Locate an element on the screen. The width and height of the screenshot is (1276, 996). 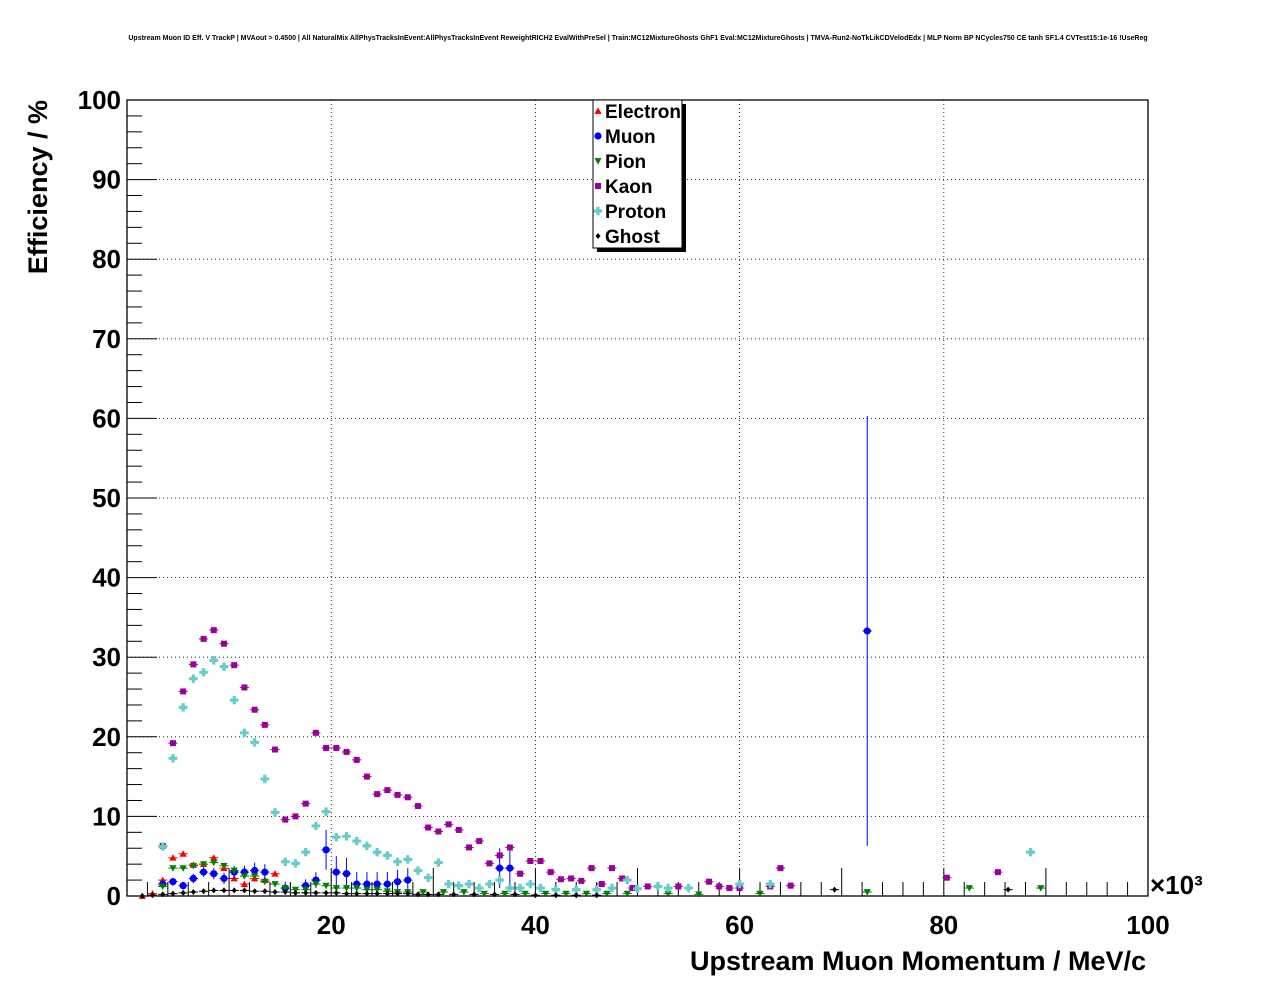
y-tick-label: 10 is located at coordinates (106, 816).